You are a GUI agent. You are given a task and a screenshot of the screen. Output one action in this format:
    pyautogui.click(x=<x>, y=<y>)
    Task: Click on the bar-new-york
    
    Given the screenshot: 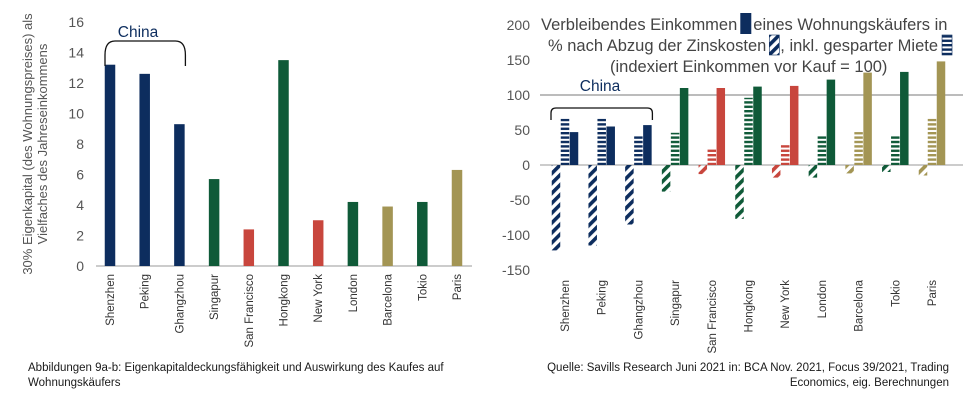 What is the action you would take?
    pyautogui.click(x=318, y=243)
    